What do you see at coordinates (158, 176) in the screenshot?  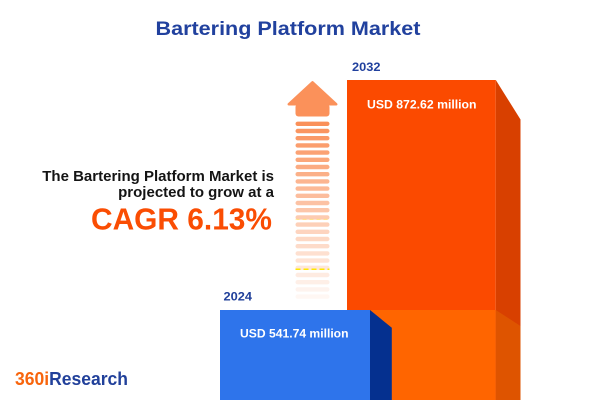 I see `svg-text:The Bartering Platform Market: The Bartering Platform Market is` at bounding box center [158, 176].